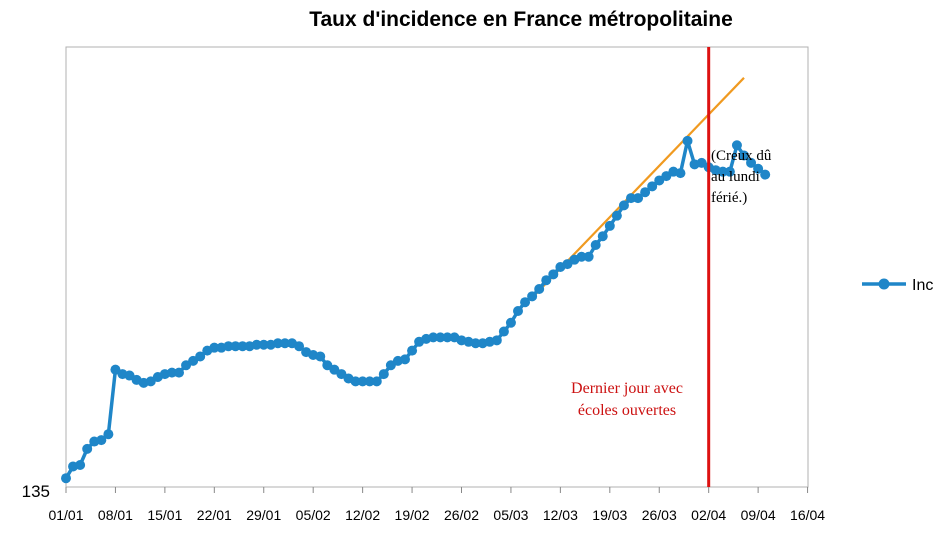  Describe the element at coordinates (729, 198) in the screenshot. I see `annotation-holiday-dip-line: férié.)` at that location.